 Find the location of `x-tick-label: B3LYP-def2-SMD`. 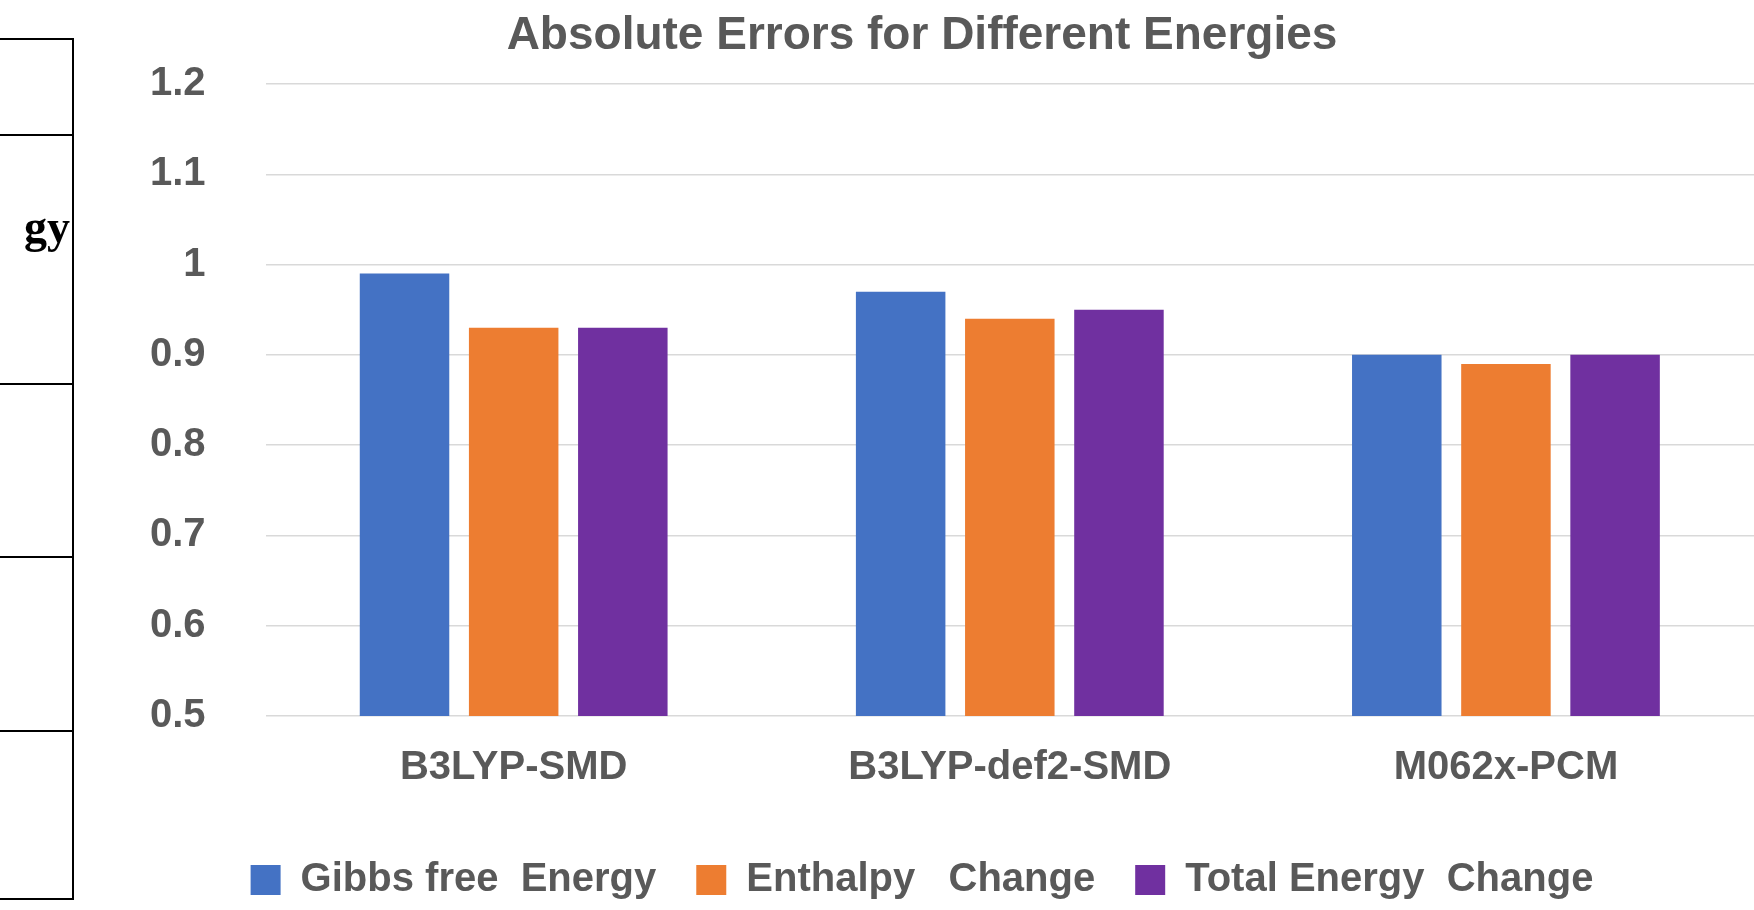

x-tick-label: B3LYP-def2-SMD is located at coordinates (1010, 765).